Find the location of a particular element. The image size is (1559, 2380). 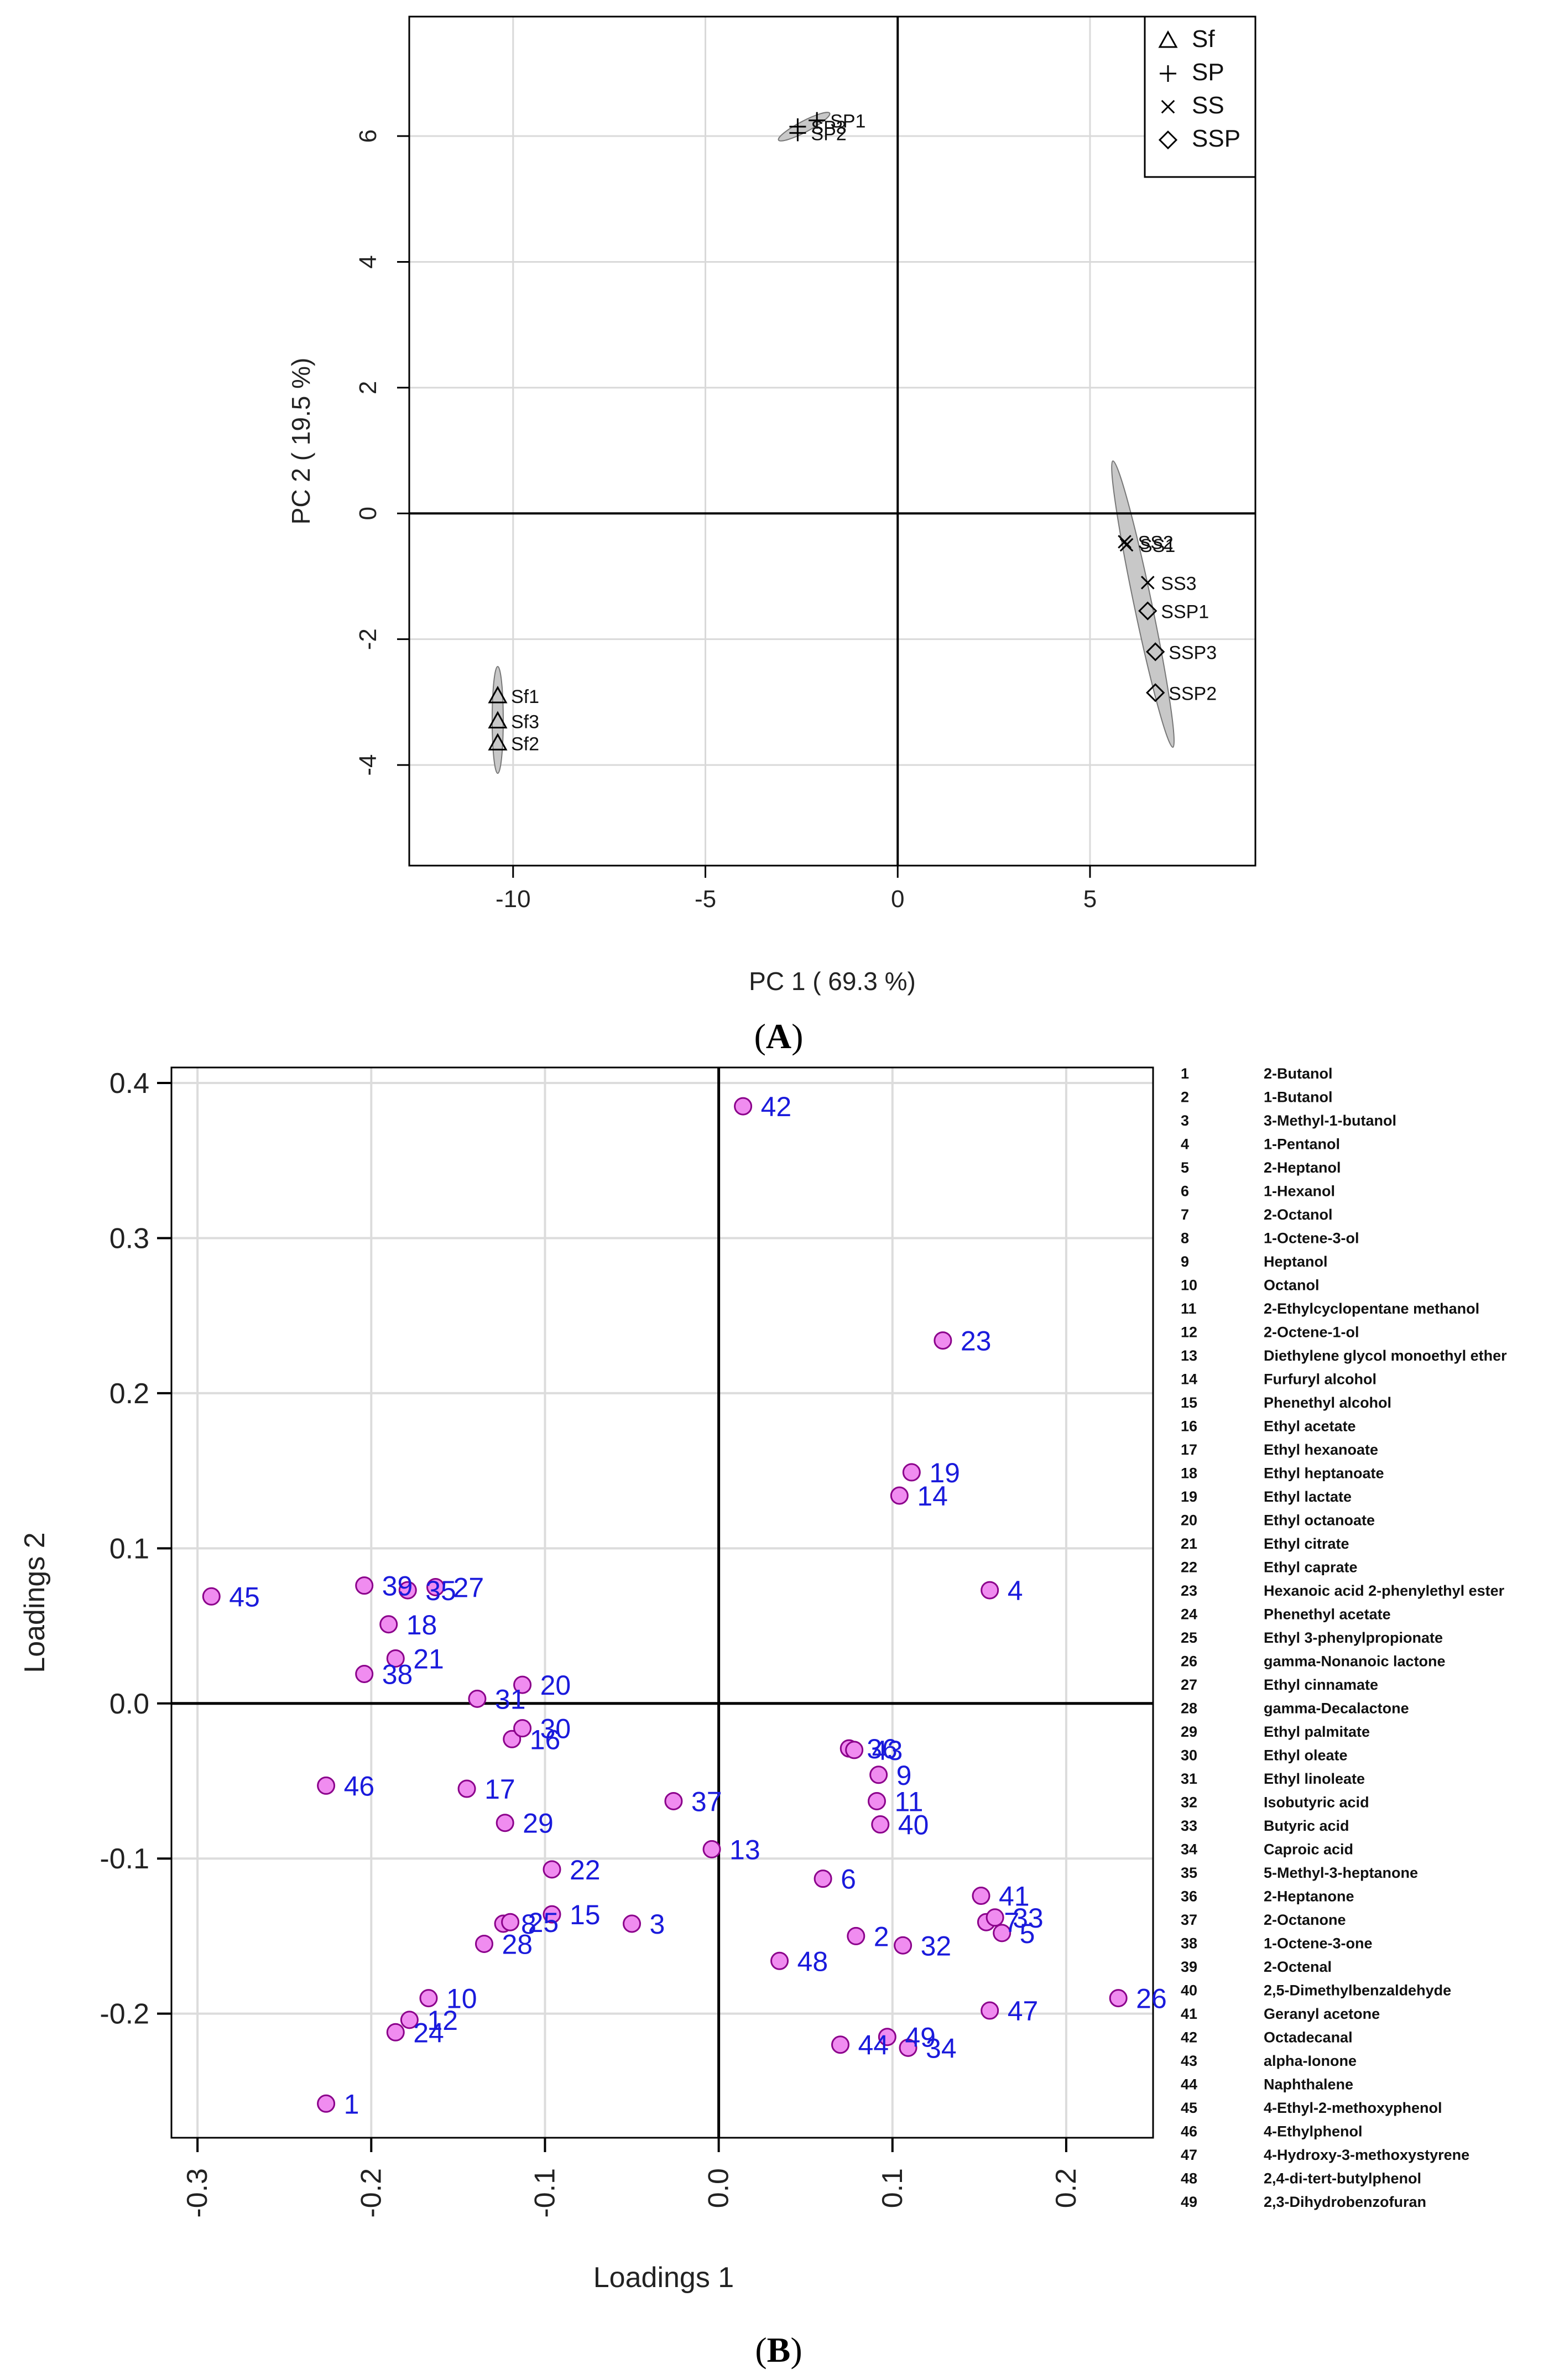

panel-b-caption: (B) is located at coordinates (778, 2349).